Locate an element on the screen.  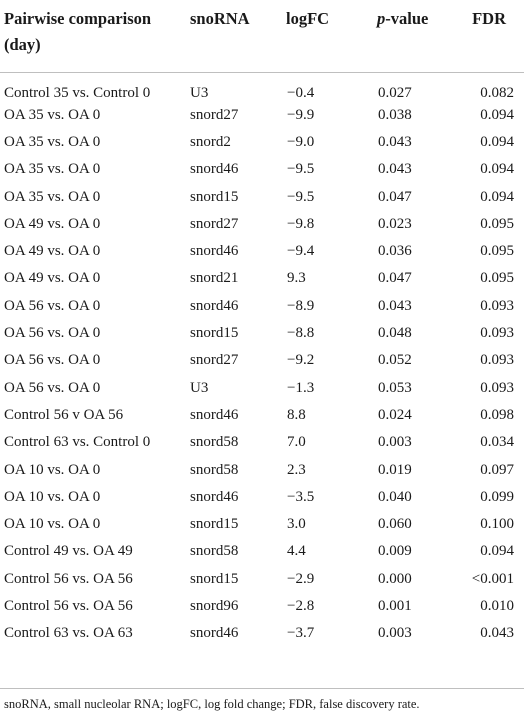
cell-pvalue: 0.009 is located at coordinates (395, 551).